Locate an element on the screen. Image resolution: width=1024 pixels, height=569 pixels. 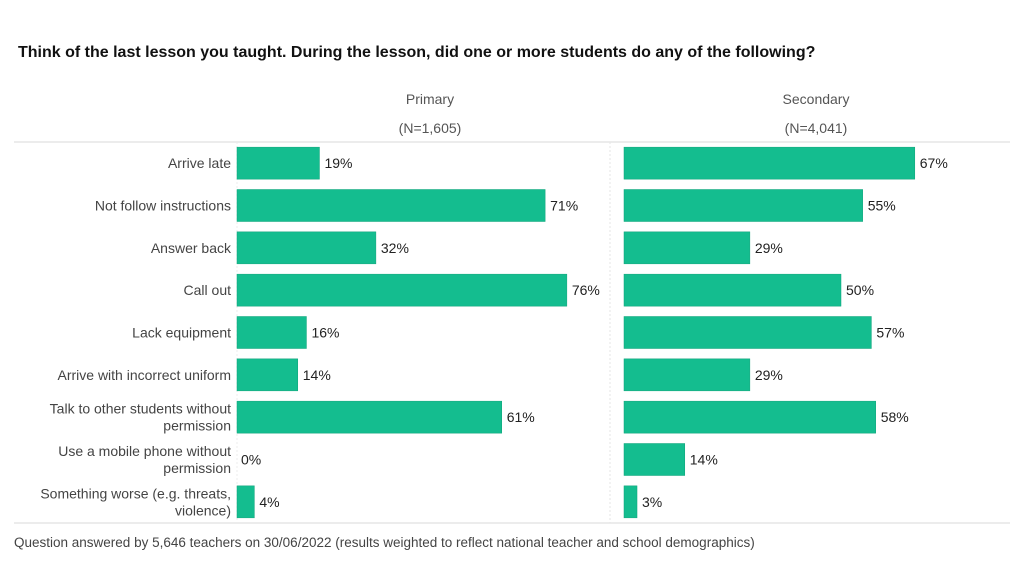
category-label: violence) is located at coordinates (203, 510).